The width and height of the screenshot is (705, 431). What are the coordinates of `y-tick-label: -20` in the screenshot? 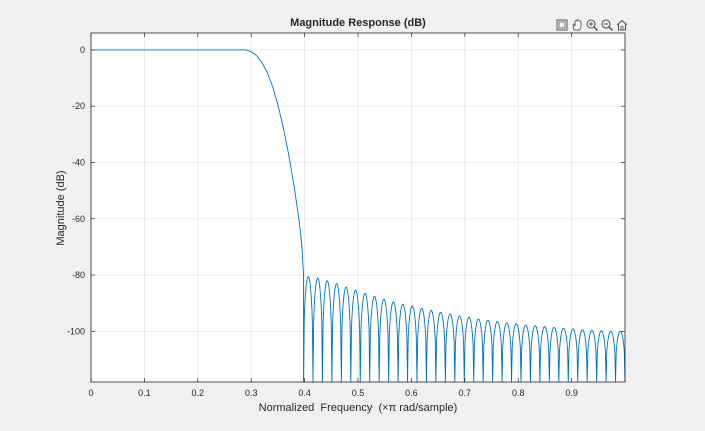 It's located at (78, 106).